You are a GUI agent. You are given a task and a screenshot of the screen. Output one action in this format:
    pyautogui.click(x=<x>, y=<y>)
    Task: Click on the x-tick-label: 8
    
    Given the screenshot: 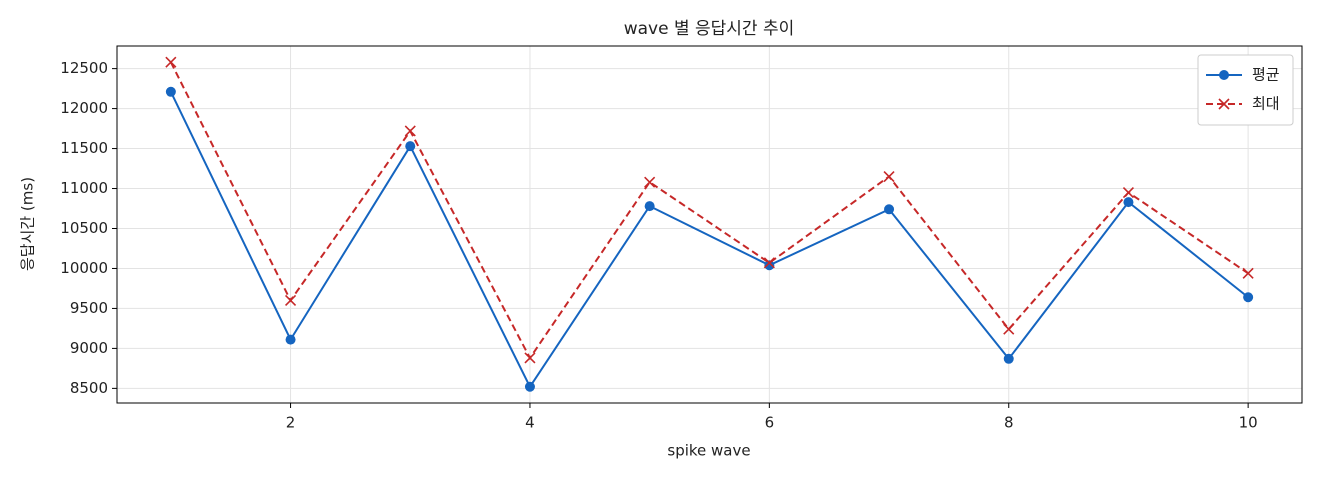 What is the action you would take?
    pyautogui.click(x=1009, y=423)
    